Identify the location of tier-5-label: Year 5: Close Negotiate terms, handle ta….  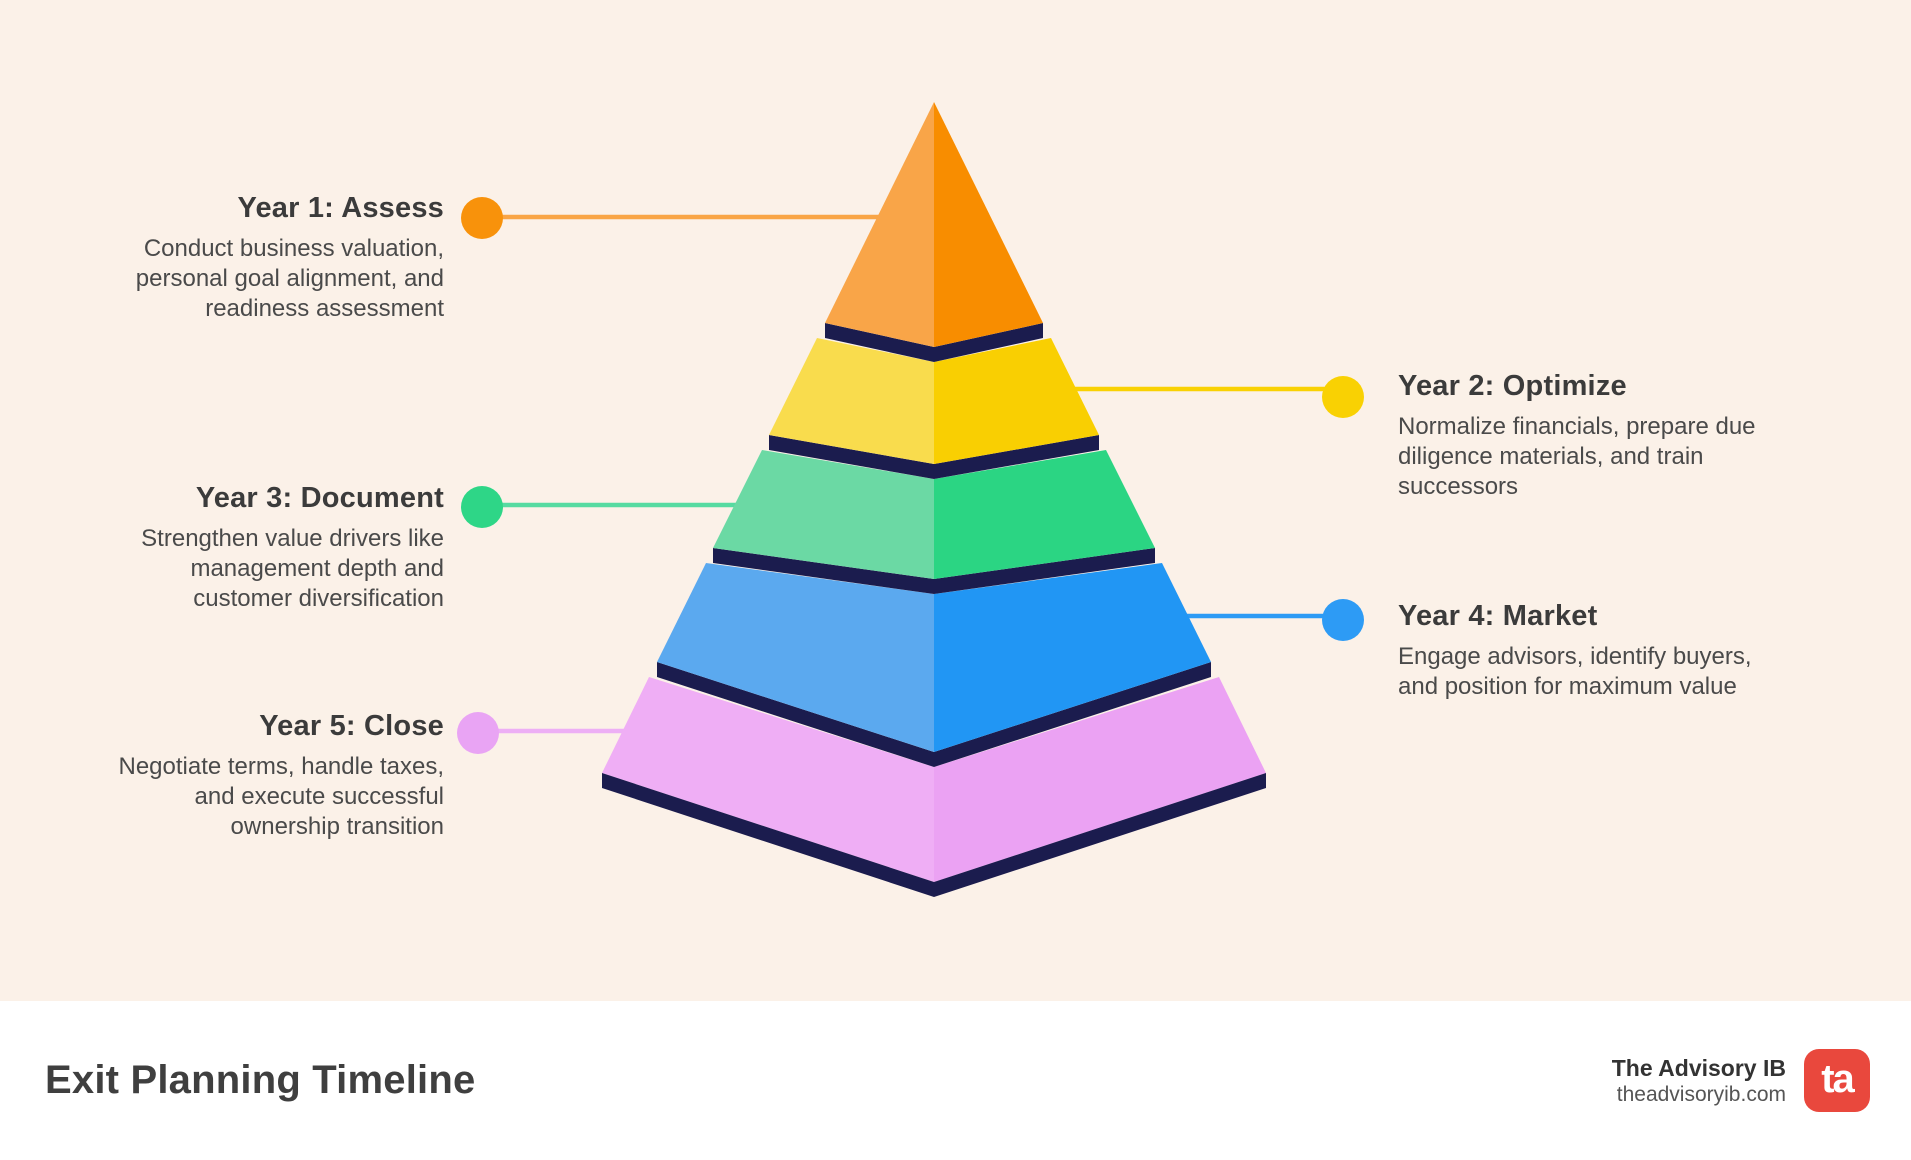
(278, 775).